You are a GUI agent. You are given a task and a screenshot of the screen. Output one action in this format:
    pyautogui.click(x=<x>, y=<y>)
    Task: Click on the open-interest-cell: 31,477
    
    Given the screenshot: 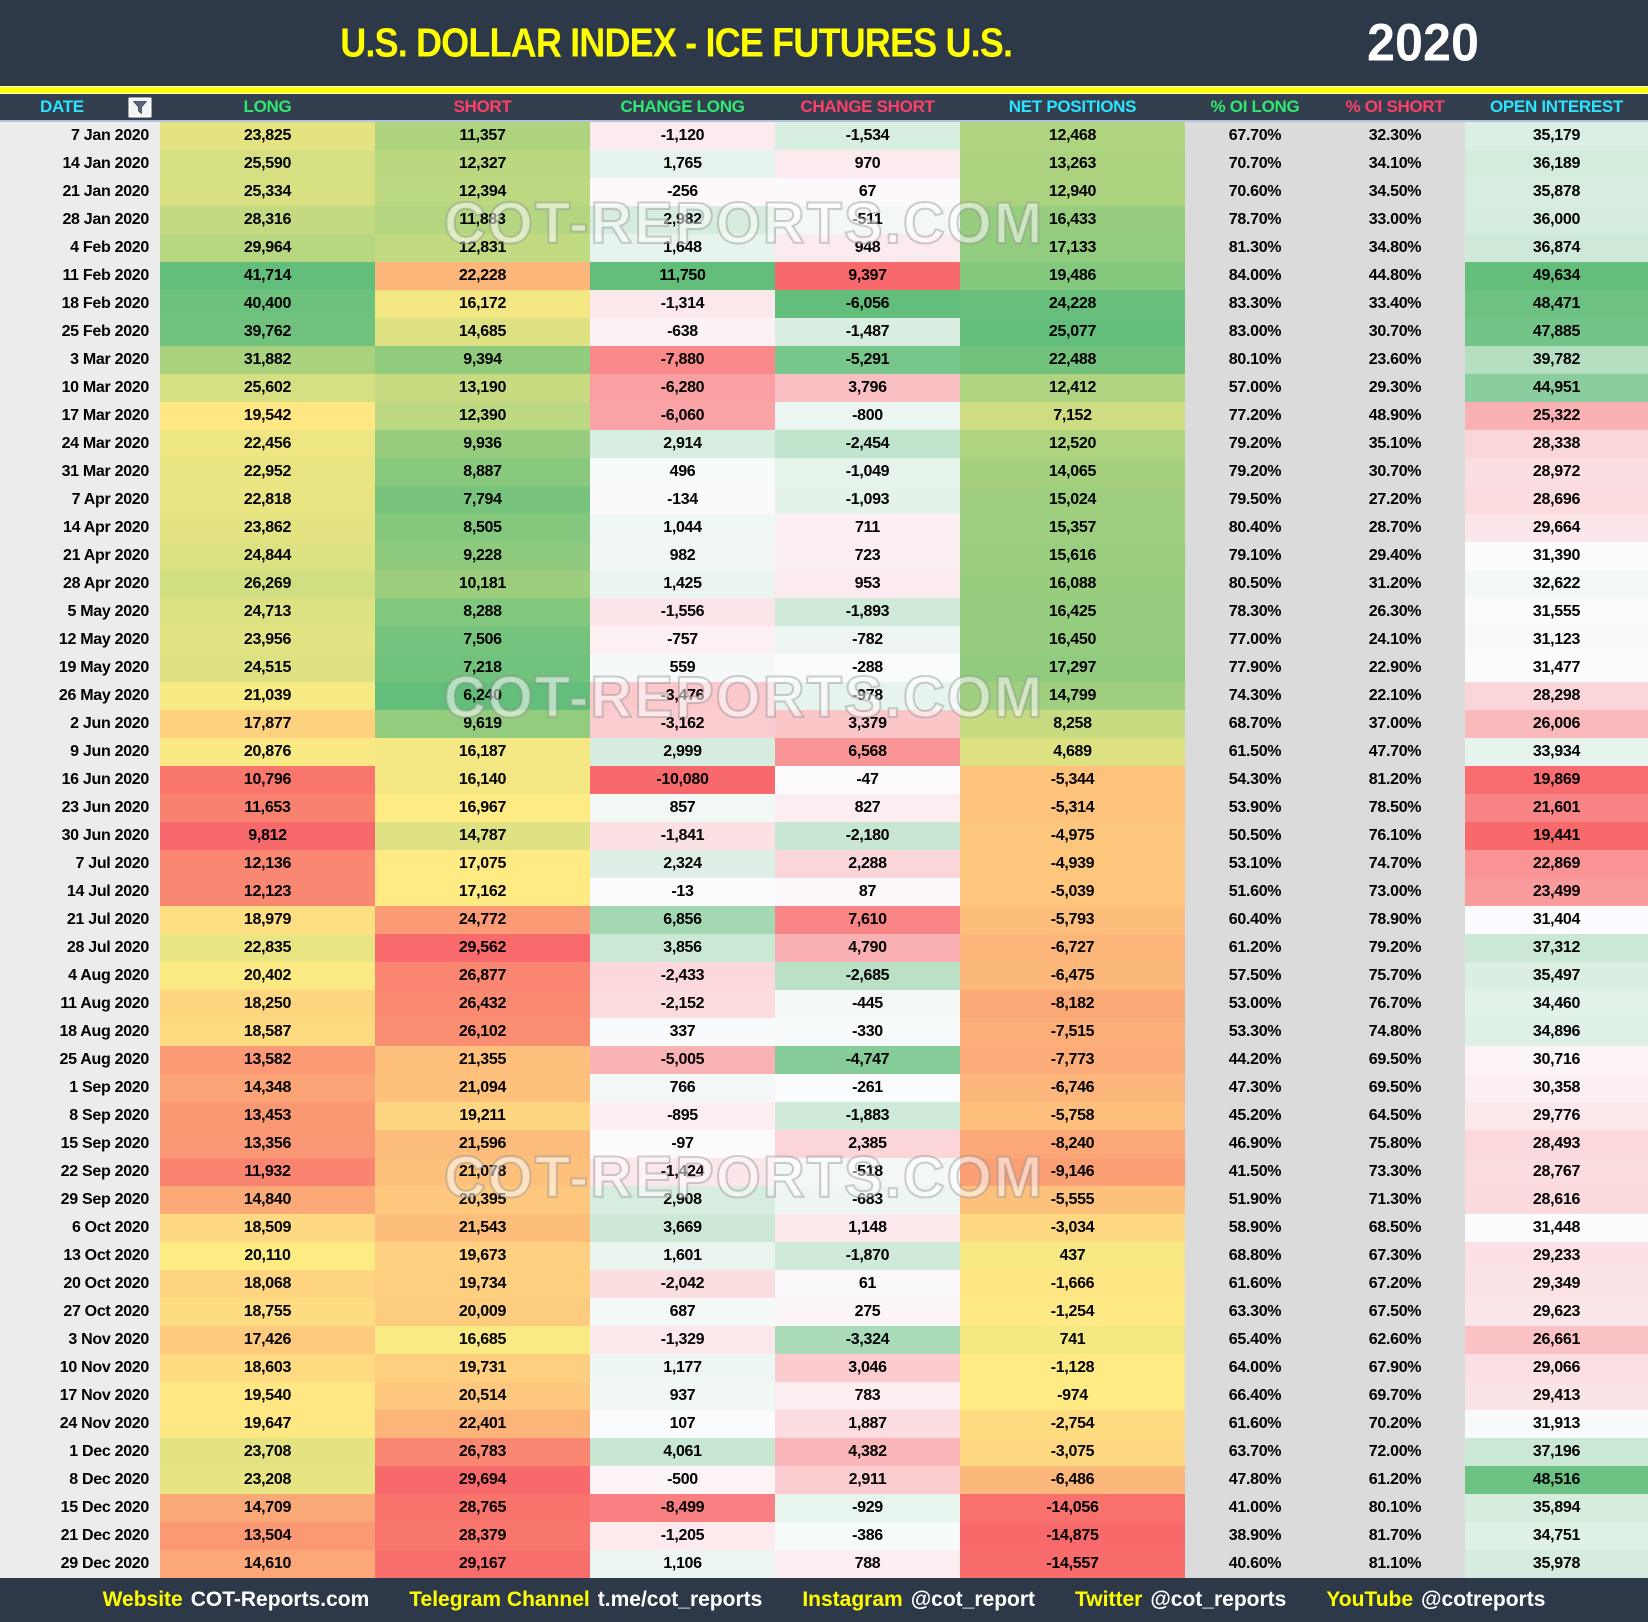 What is the action you would take?
    pyautogui.click(x=1556, y=668)
    